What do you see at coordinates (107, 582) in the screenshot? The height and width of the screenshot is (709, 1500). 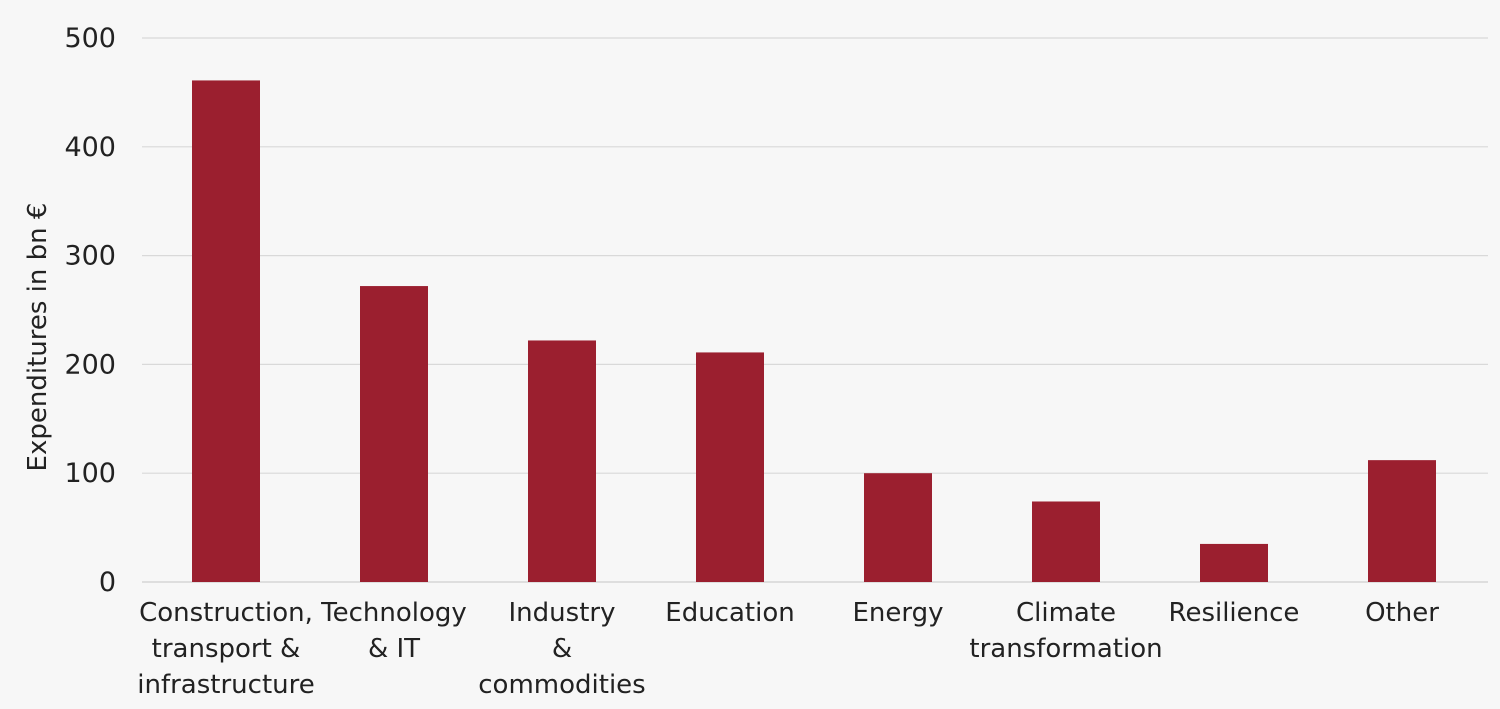 I see `y-tick-label: 0` at bounding box center [107, 582].